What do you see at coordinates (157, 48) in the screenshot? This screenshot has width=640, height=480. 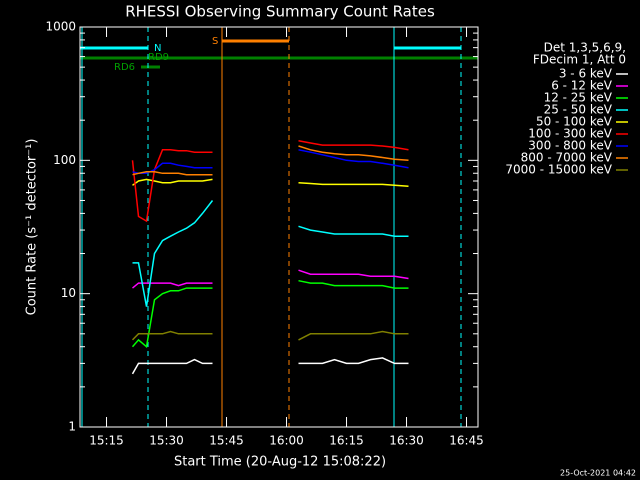 I see `annotation: N` at bounding box center [157, 48].